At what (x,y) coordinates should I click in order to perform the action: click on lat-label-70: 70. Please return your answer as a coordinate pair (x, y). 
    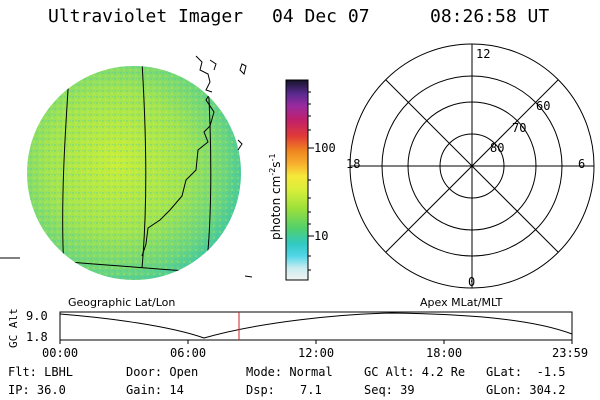
    Looking at the image, I should click on (519, 128).